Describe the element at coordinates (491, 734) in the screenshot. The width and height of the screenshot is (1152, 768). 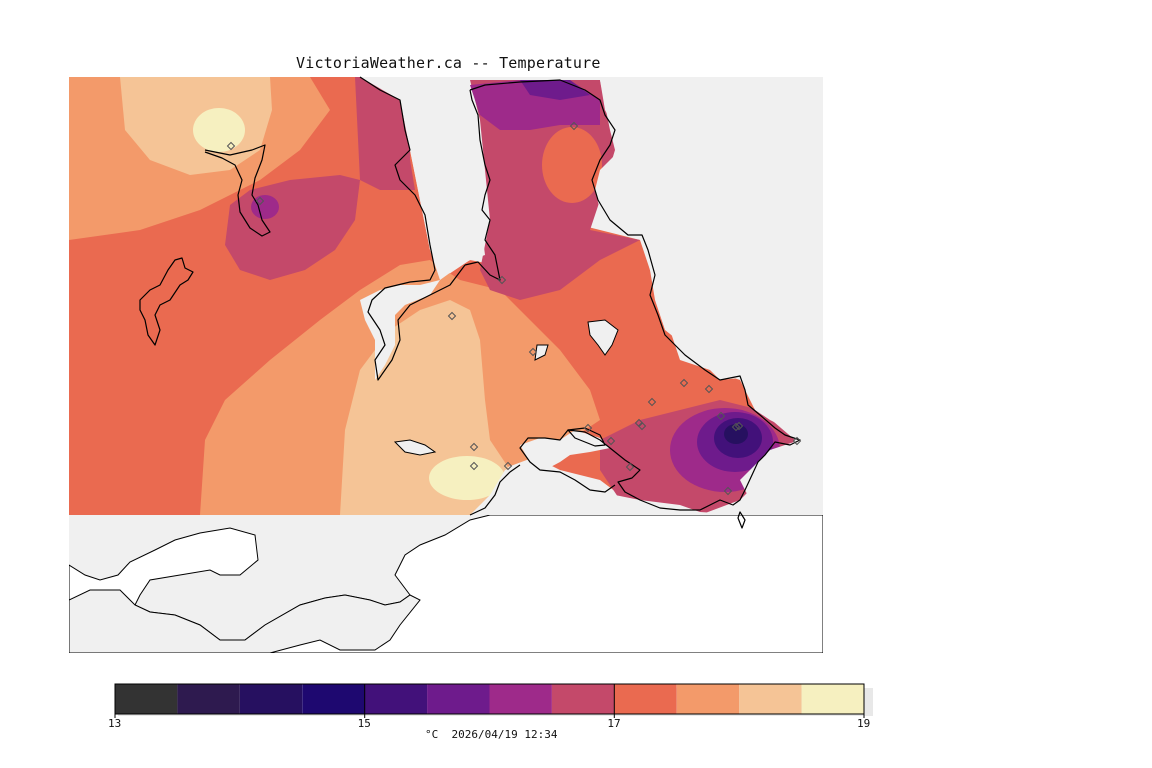
I see `legend-caption: °C 2026/04/19 12:34` at that location.